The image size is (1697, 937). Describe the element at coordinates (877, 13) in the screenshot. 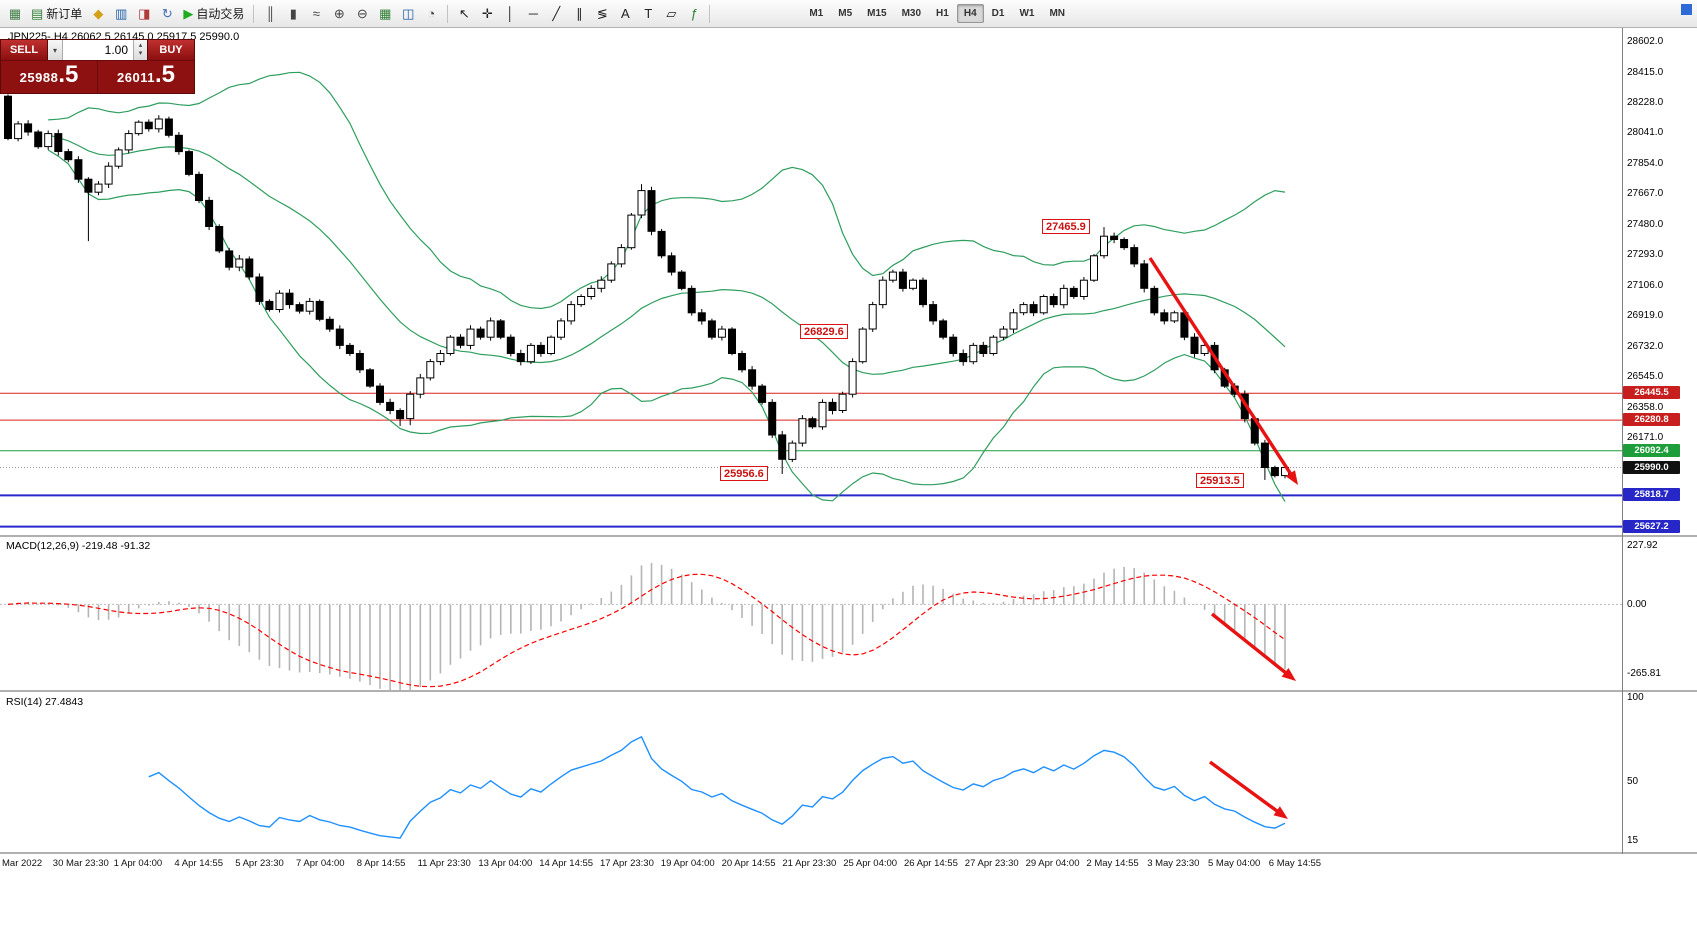

I see `timeframe-m15-button: M15` at that location.